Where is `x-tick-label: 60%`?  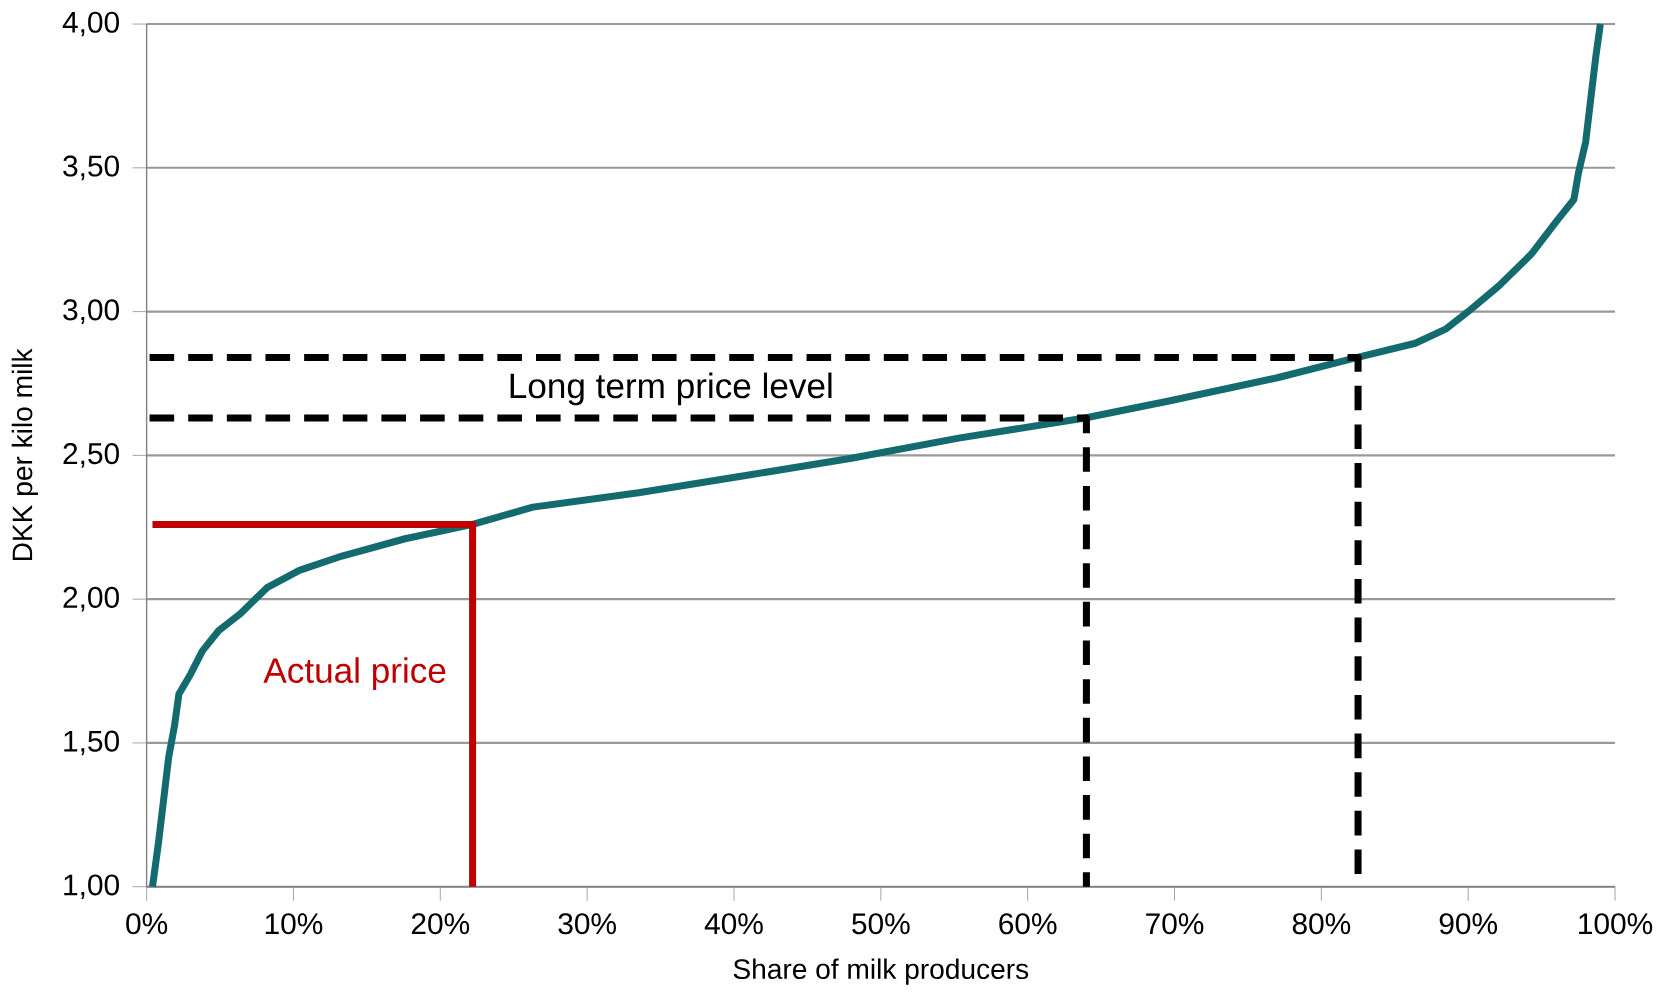
x-tick-label: 60% is located at coordinates (1028, 924).